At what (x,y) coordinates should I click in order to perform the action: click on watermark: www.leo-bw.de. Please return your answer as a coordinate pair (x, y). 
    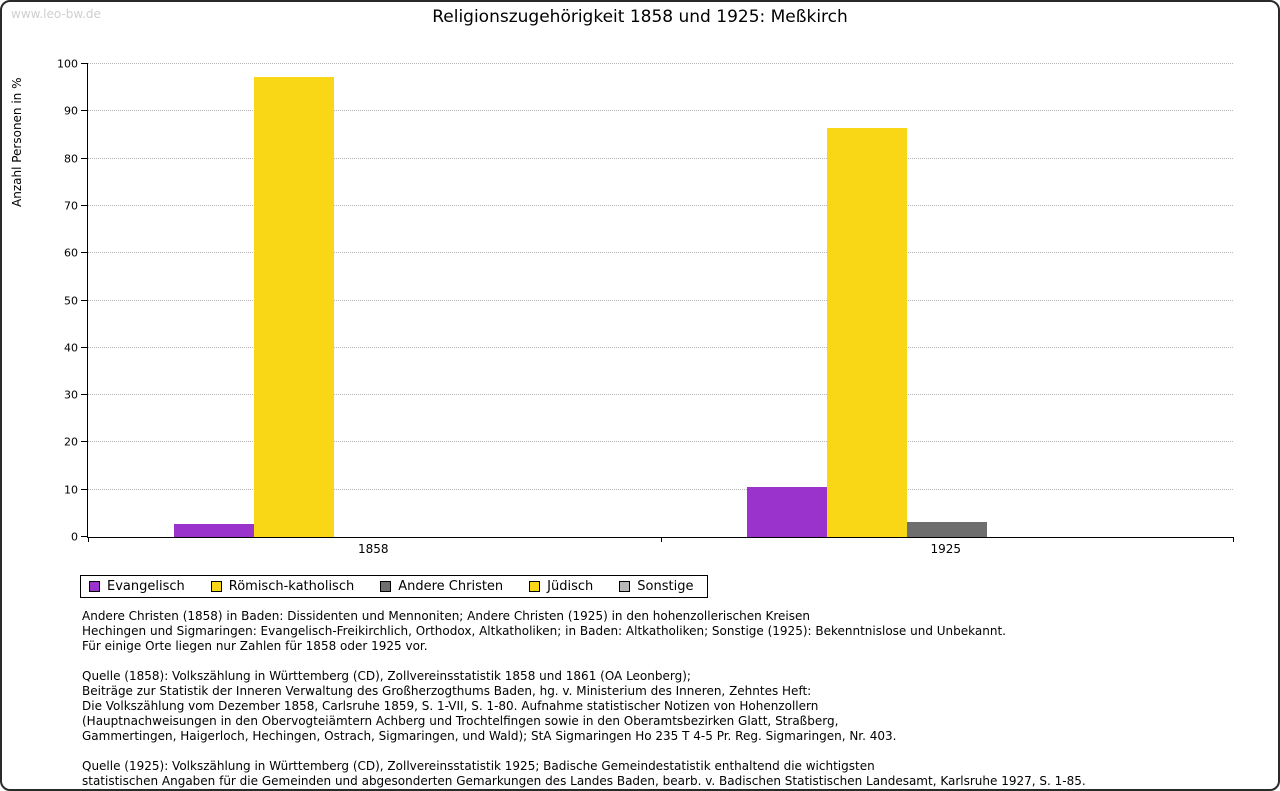
    Looking at the image, I should click on (56, 14).